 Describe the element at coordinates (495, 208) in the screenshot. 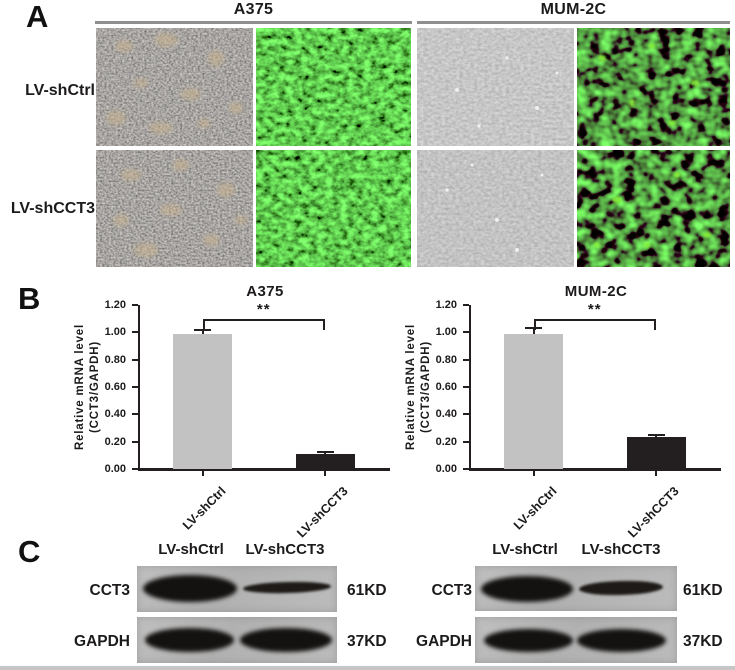

I see `micrograph-mum2c-shcct3-phase` at that location.